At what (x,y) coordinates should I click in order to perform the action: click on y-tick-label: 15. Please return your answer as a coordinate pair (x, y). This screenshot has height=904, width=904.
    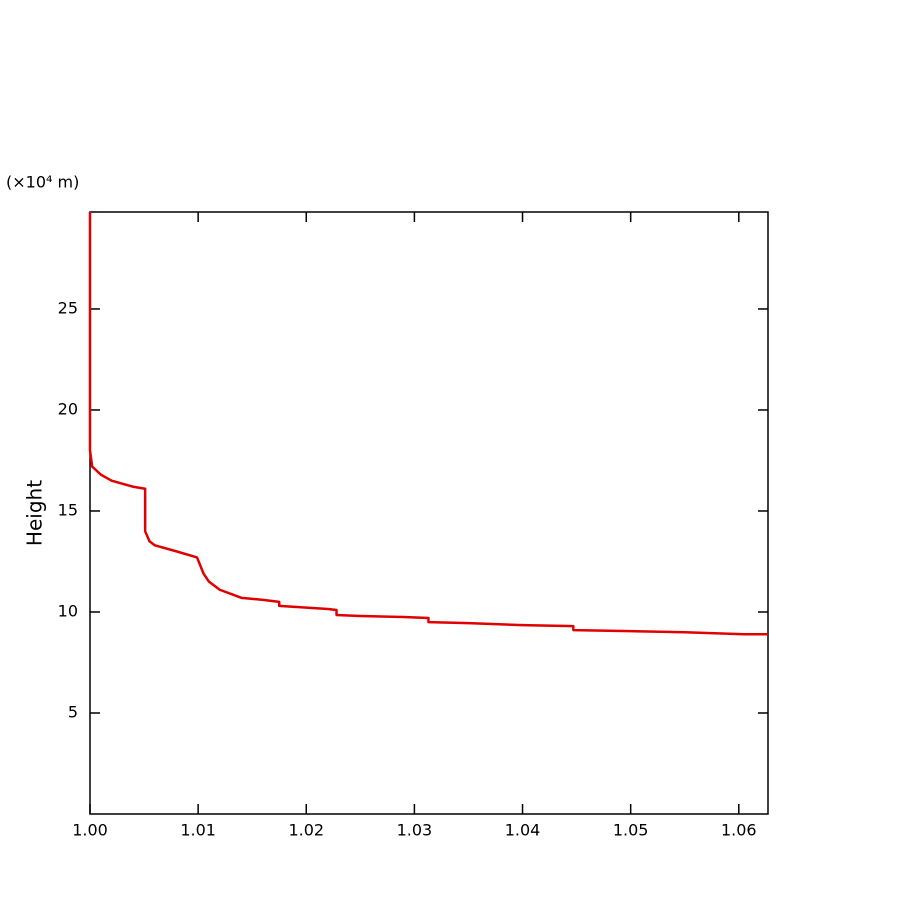
    Looking at the image, I should click on (68, 509).